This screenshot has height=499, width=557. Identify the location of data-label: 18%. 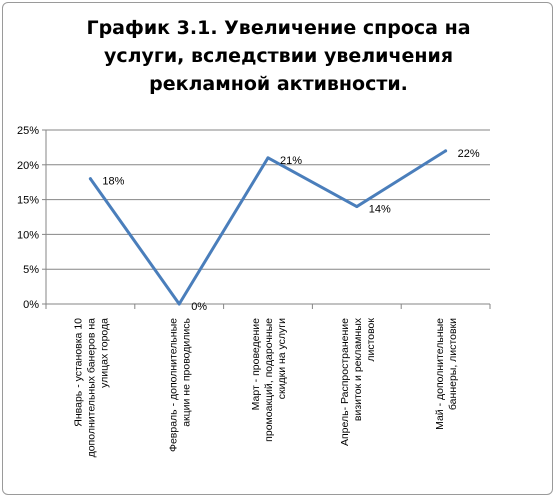
(113, 182).